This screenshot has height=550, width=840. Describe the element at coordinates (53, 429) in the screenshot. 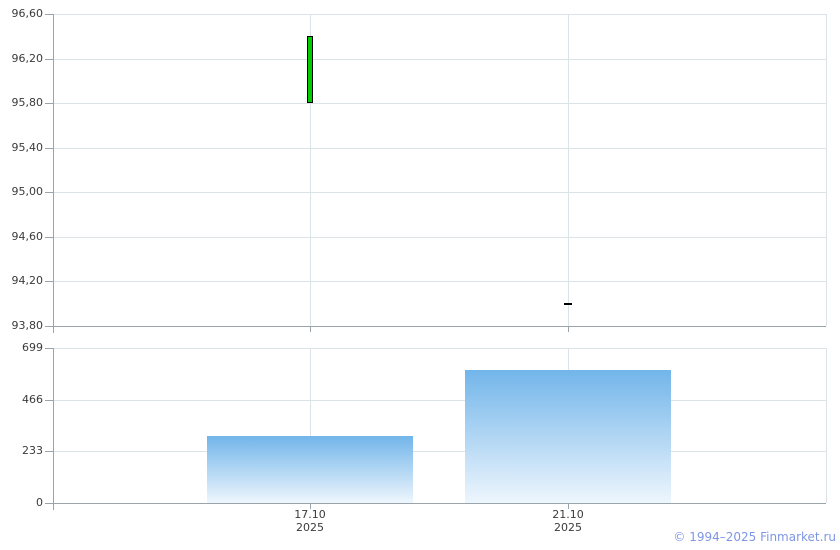

I see `volume-y-axis` at that location.